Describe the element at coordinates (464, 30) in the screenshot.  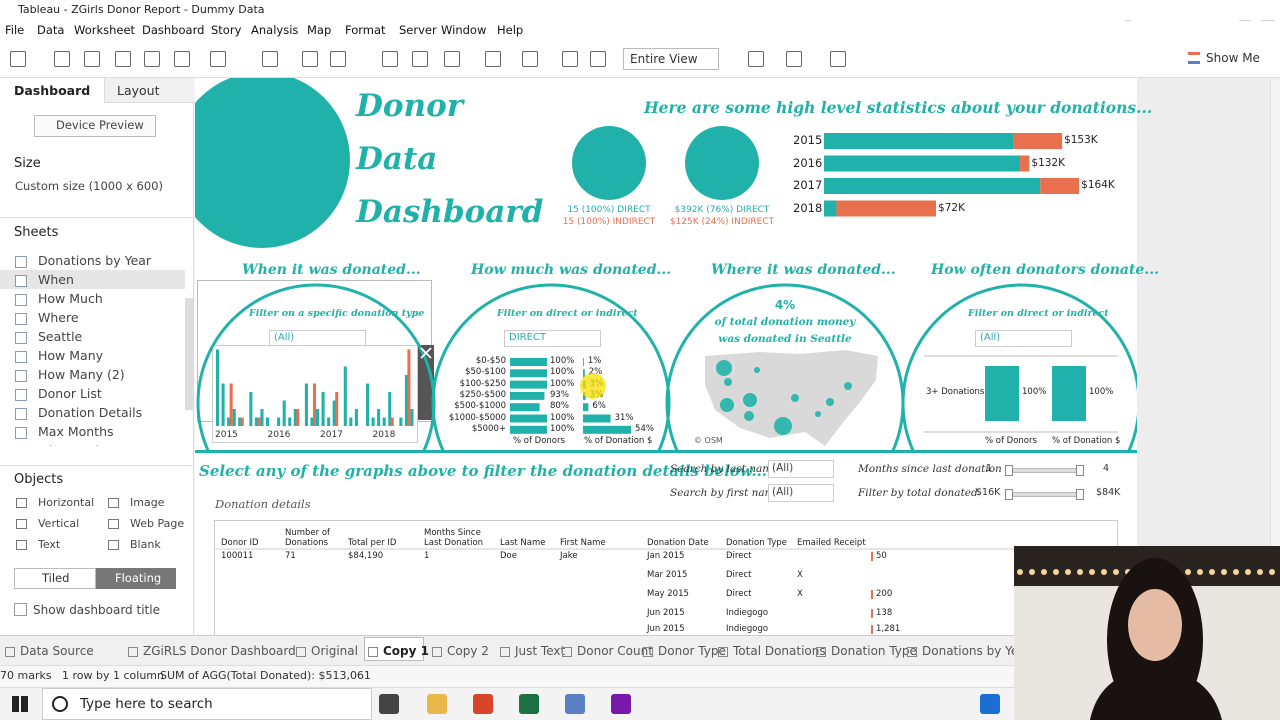
I see `menu-item: Window` at that location.